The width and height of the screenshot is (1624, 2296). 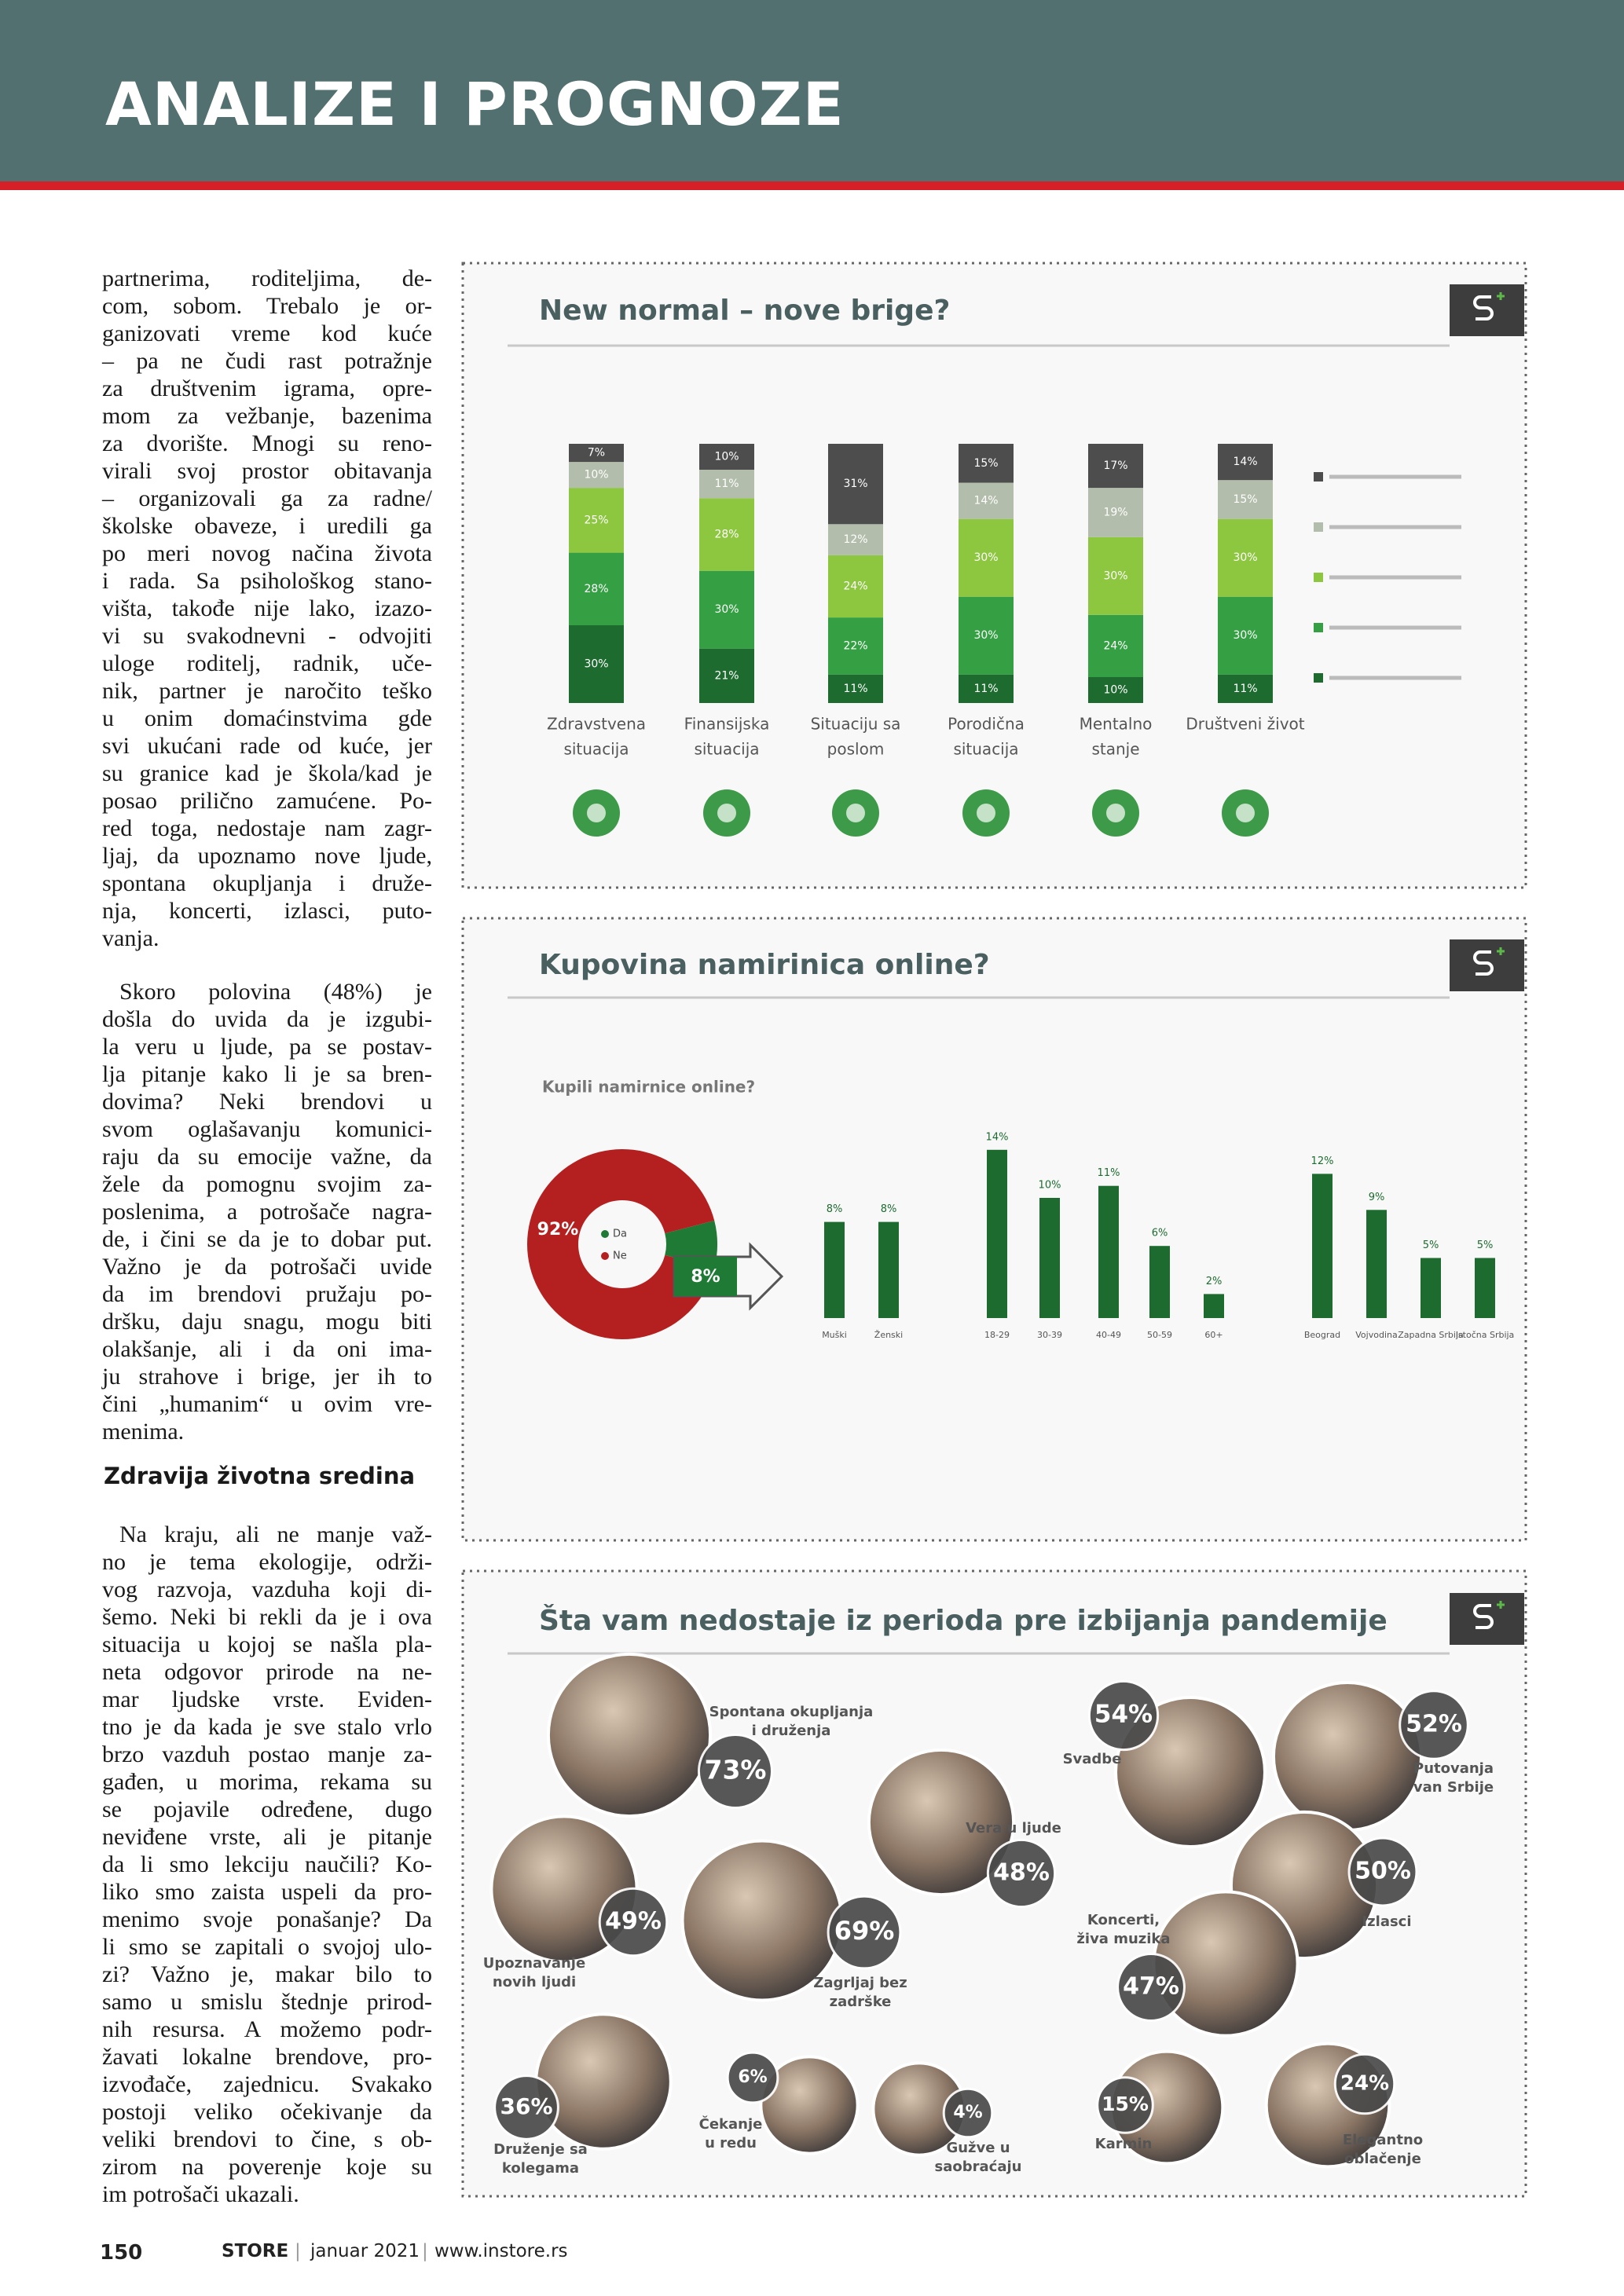 What do you see at coordinates (986, 501) in the screenshot?
I see `value-label: 14%` at bounding box center [986, 501].